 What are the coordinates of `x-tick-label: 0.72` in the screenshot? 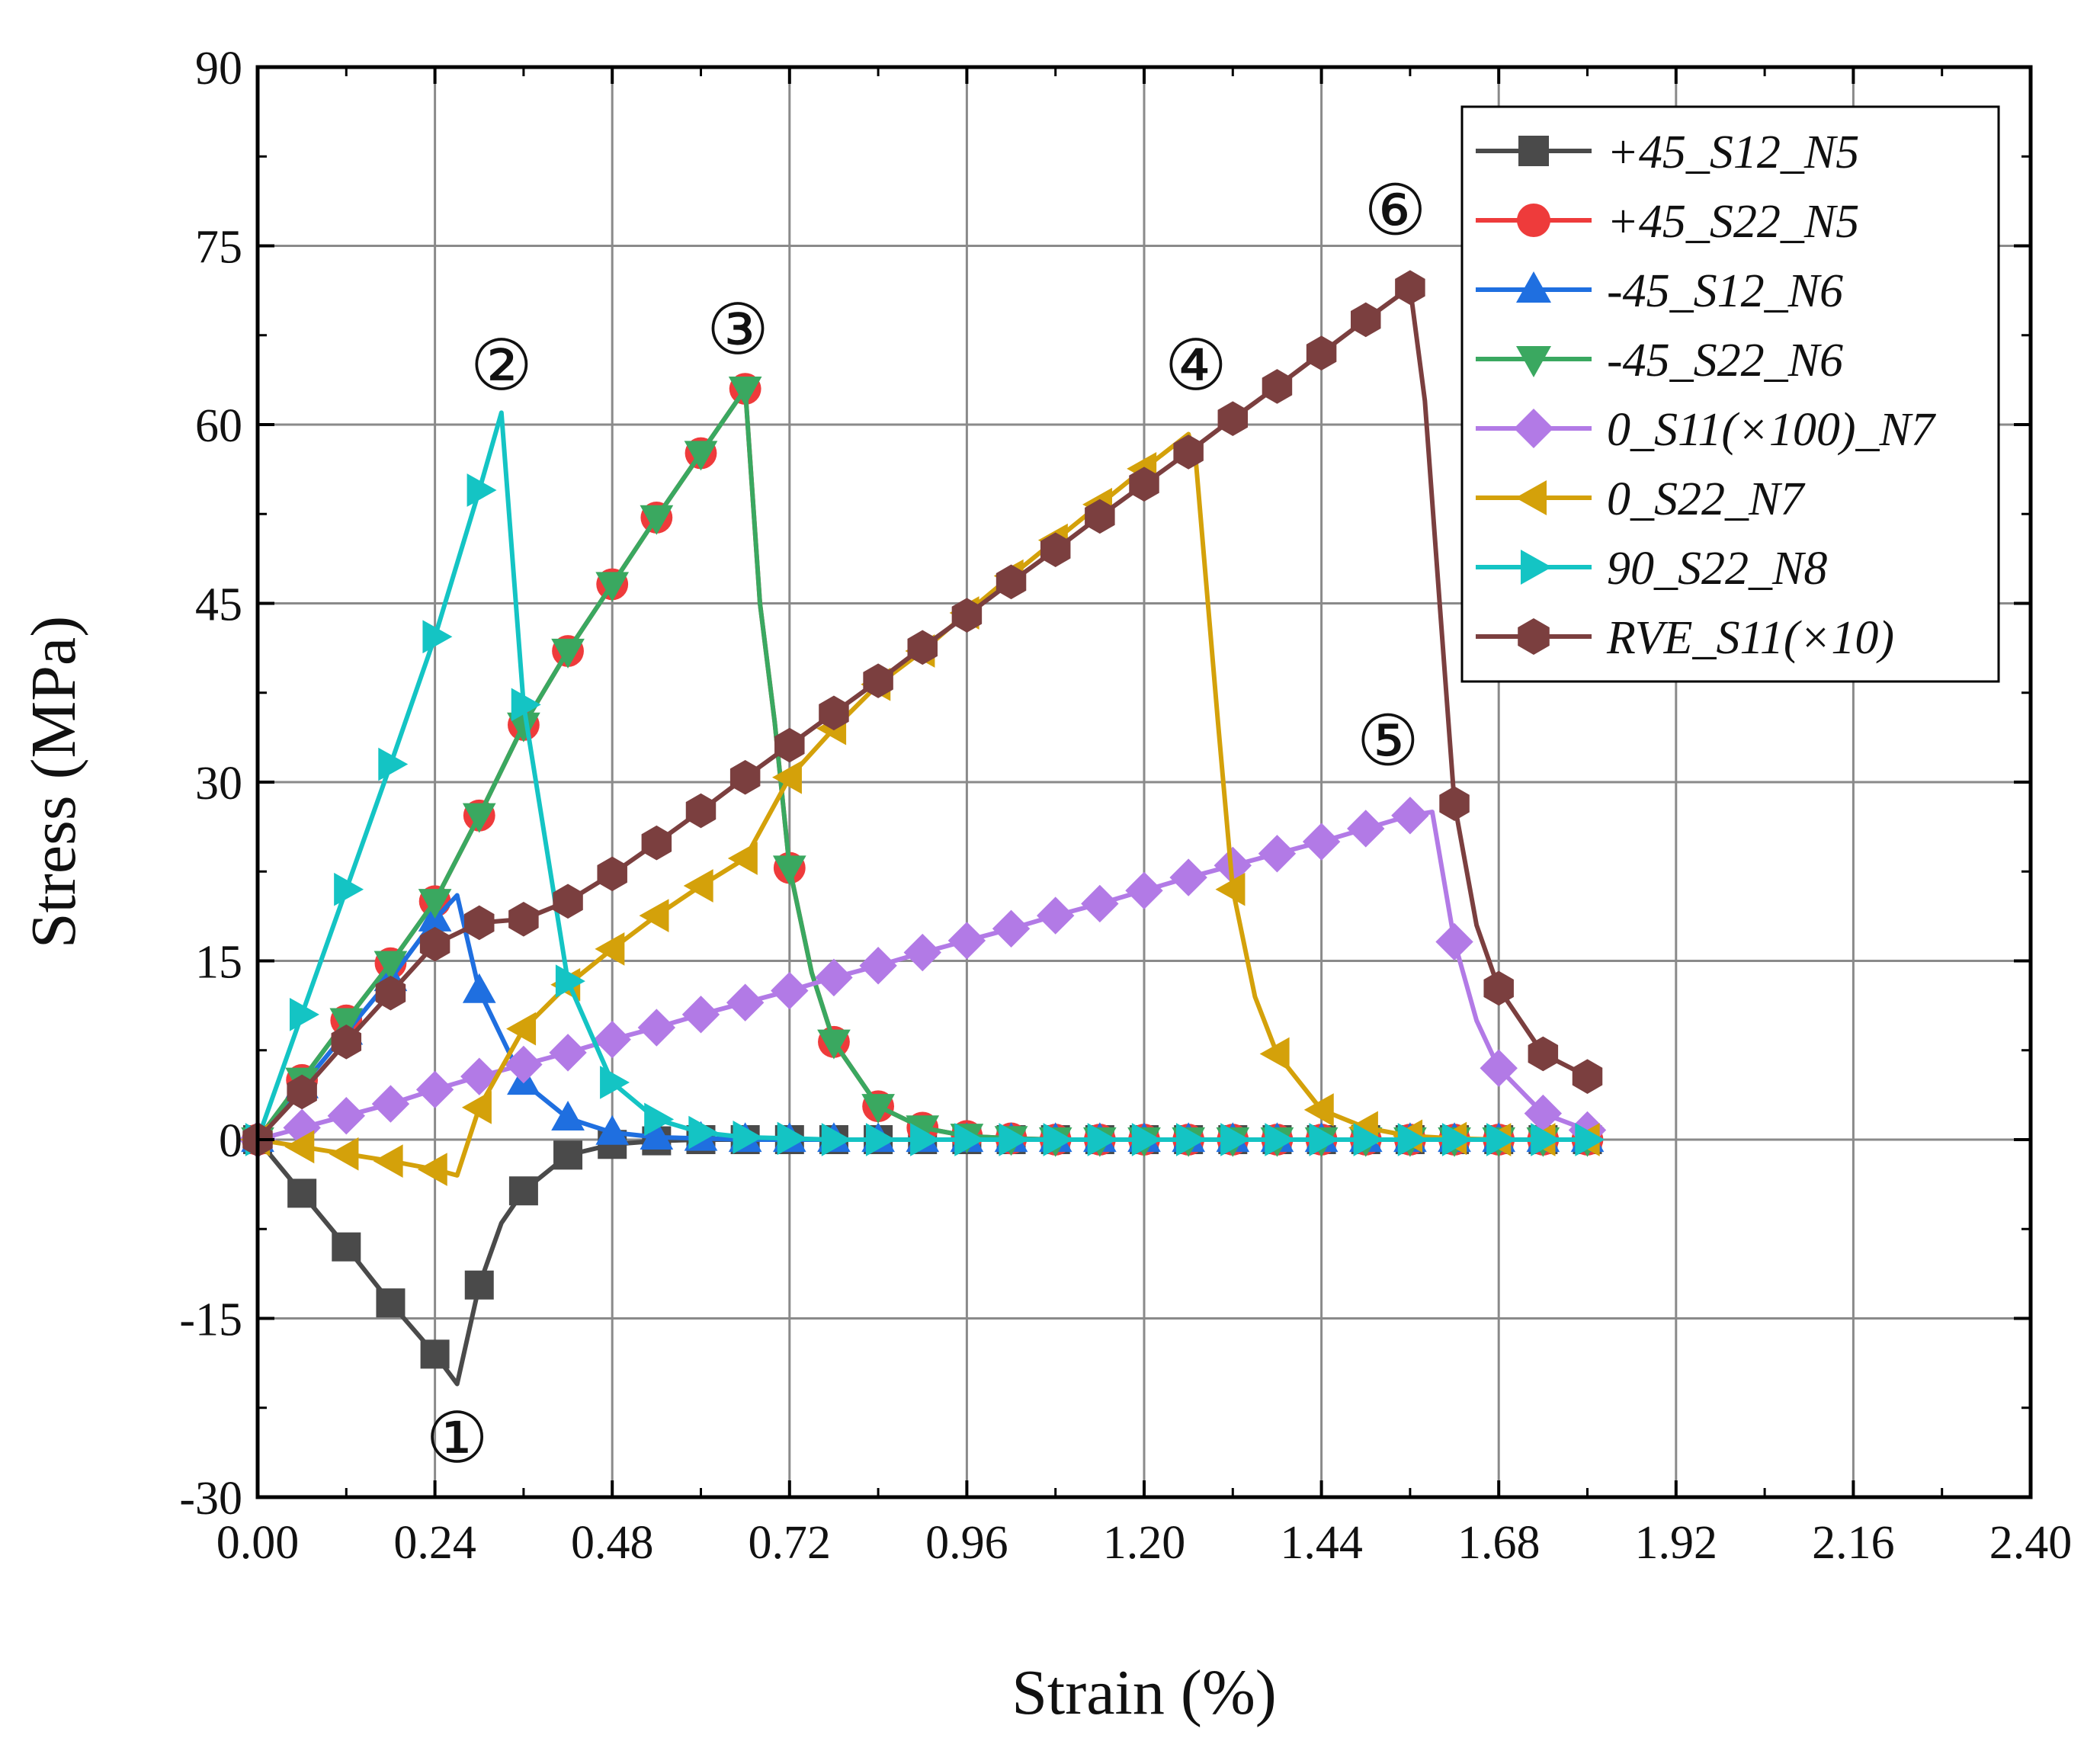 It's located at (790, 1543).